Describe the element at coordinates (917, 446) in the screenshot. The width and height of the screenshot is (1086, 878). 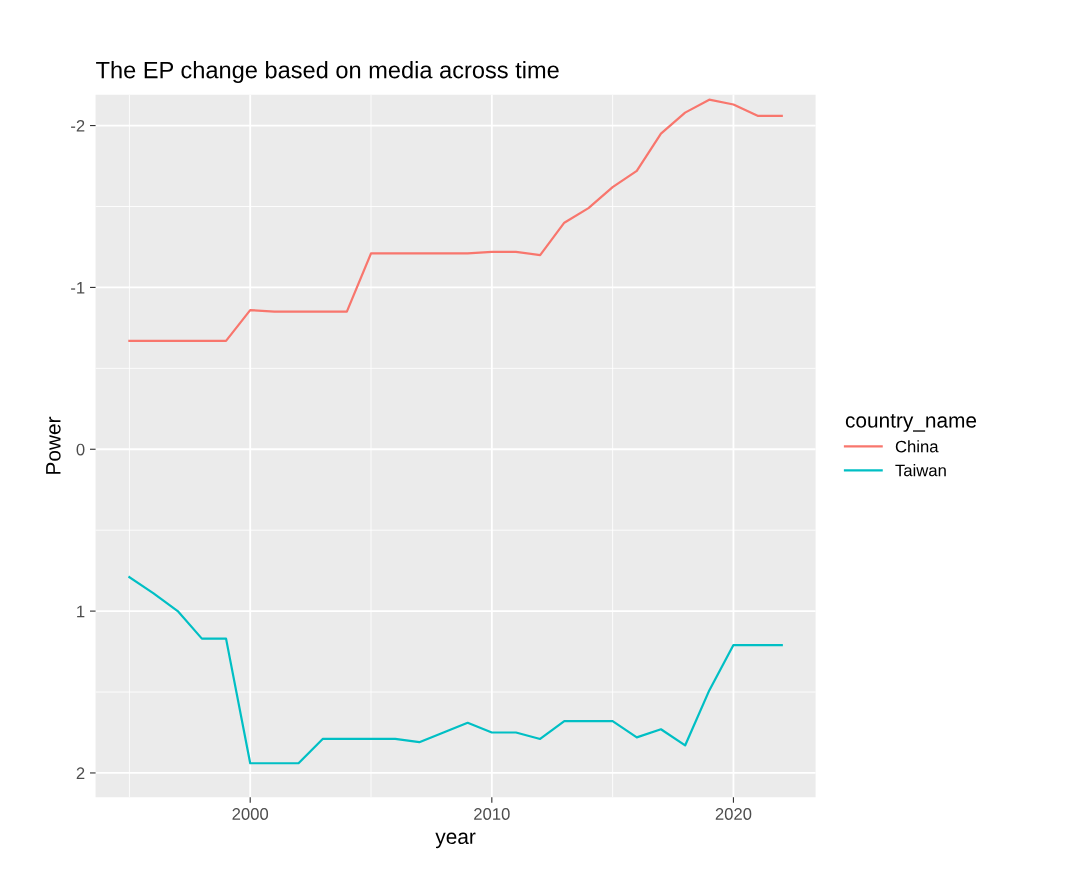
I see `legend-label: China` at that location.